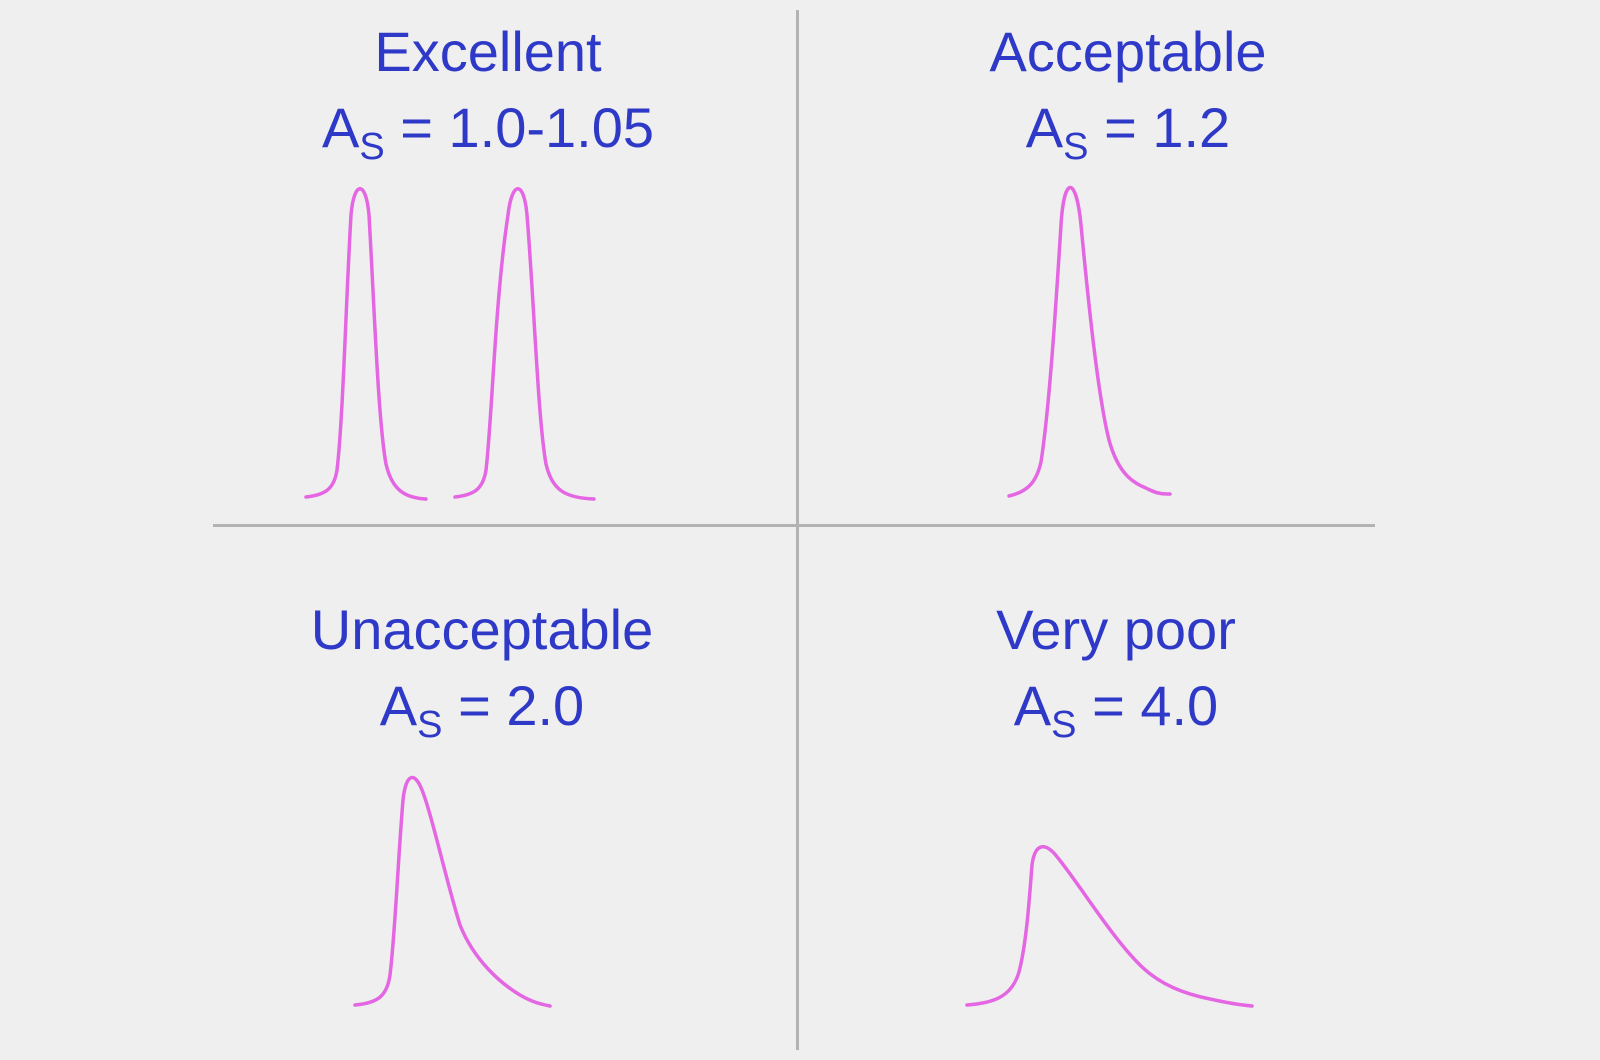 Image resolution: width=1600 pixels, height=1060 pixels. I want to click on formula-value: = 1.0-1.05, so click(527, 127).